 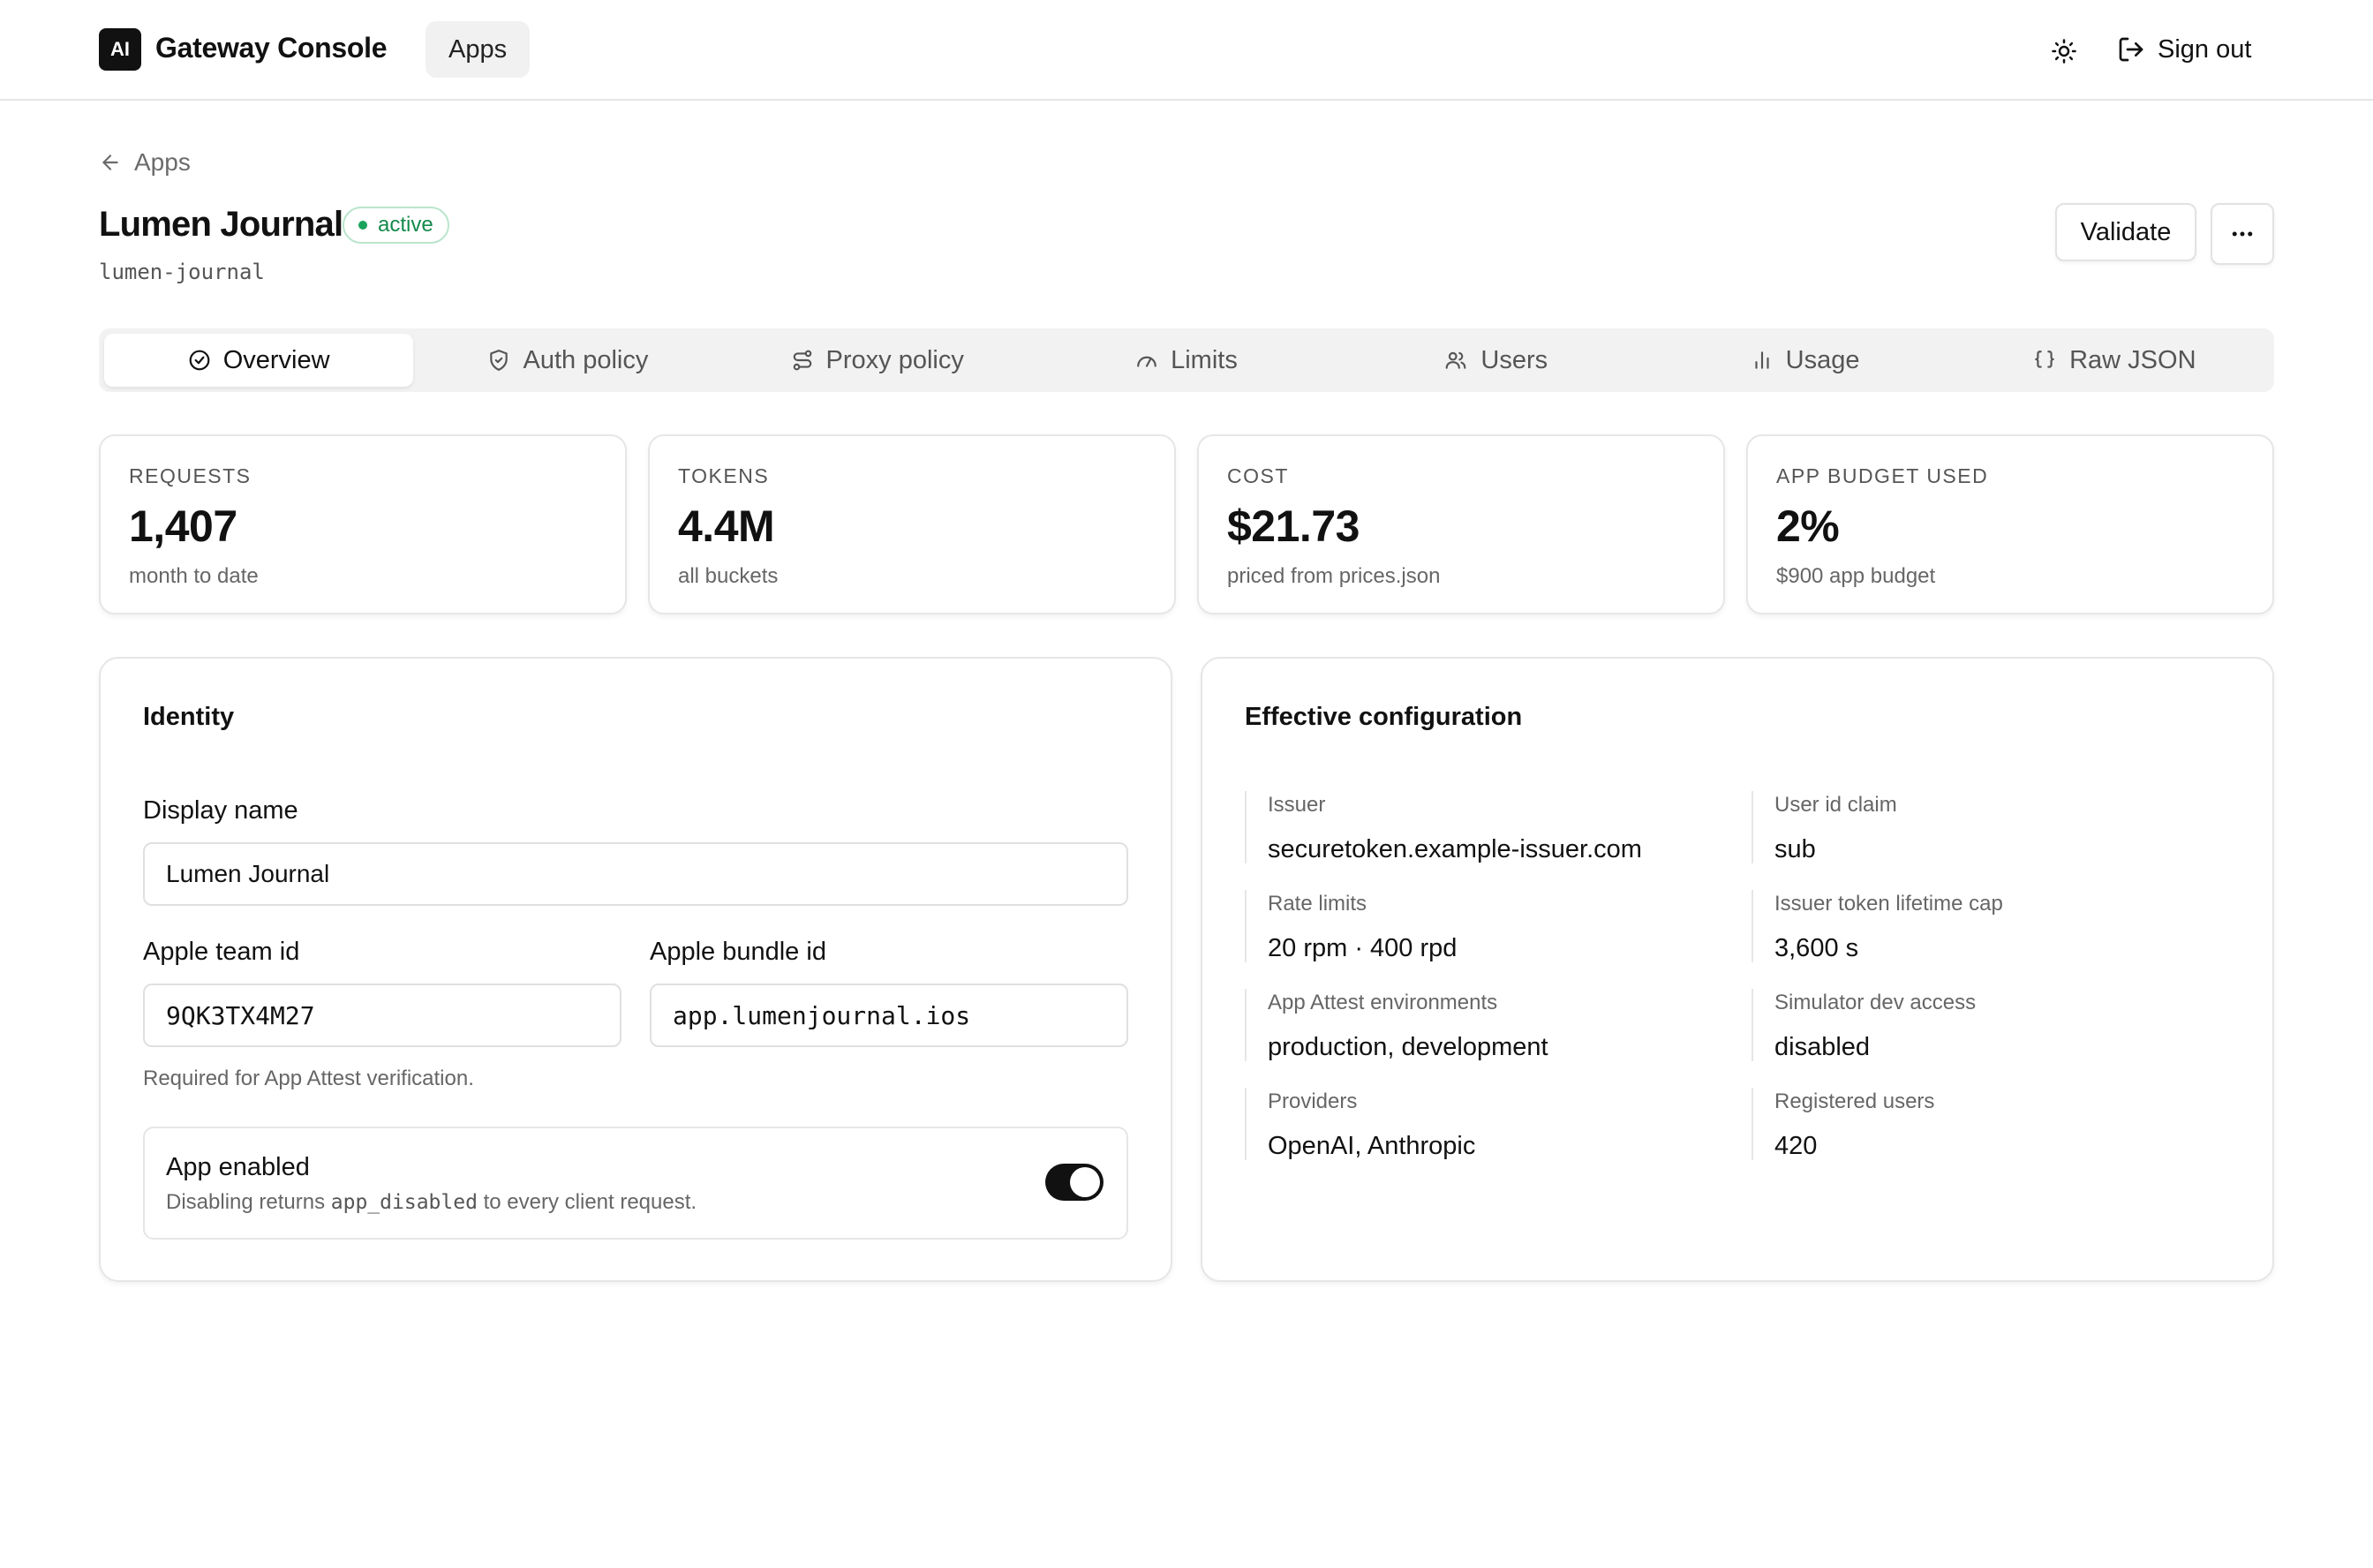 I want to click on sun-icon, so click(x=2064, y=51).